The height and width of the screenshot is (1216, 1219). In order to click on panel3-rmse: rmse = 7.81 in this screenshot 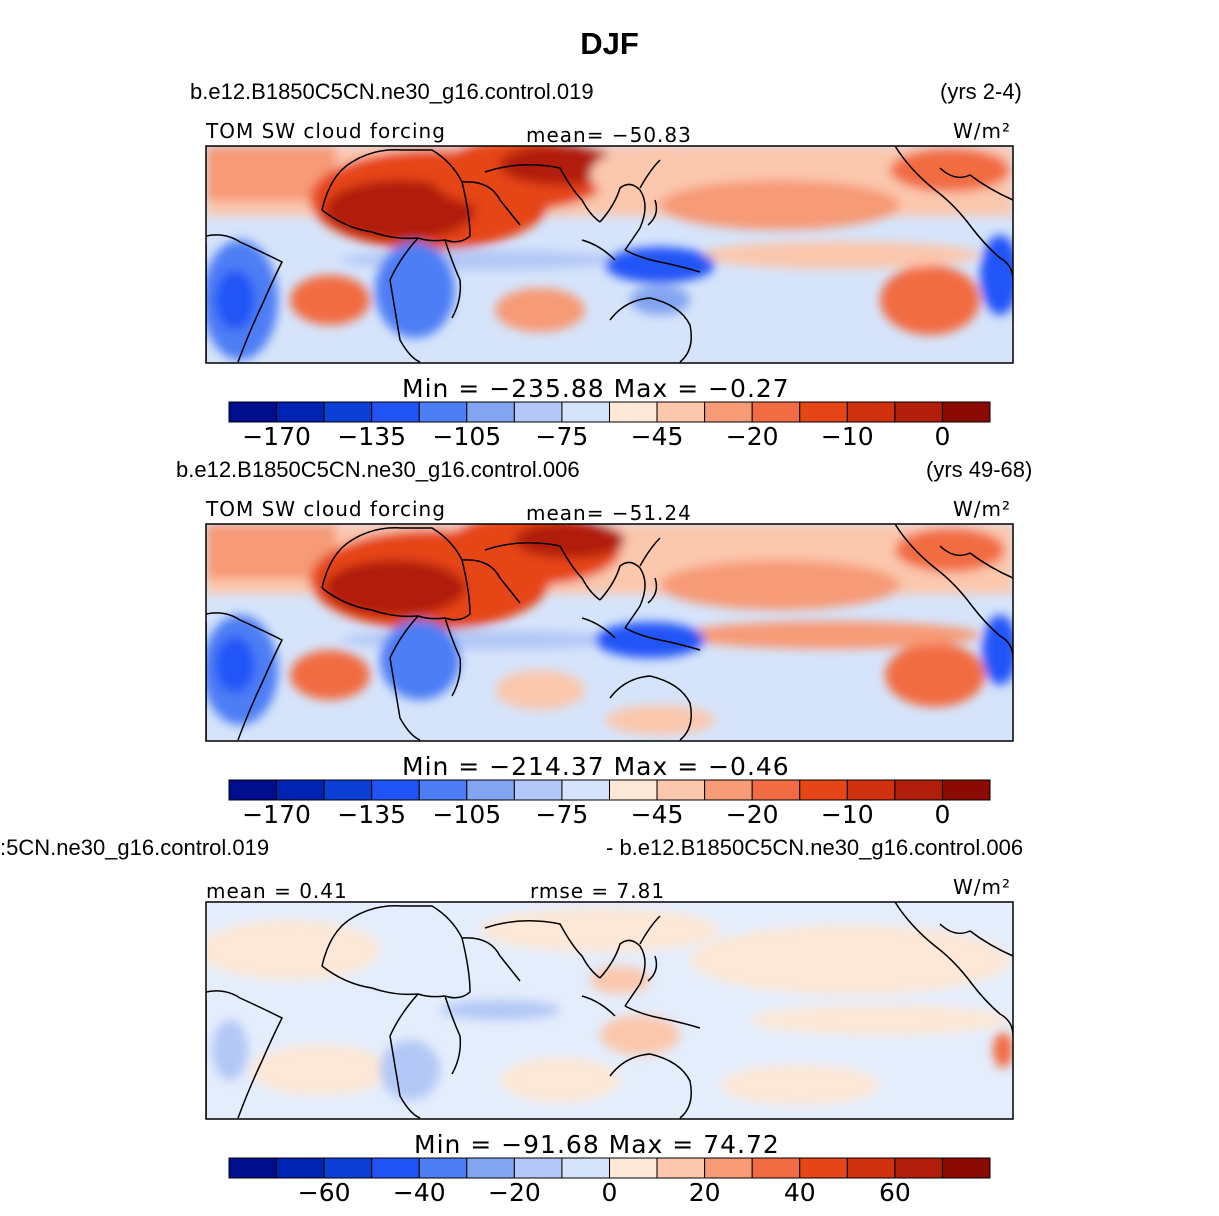, I will do `click(598, 891)`.